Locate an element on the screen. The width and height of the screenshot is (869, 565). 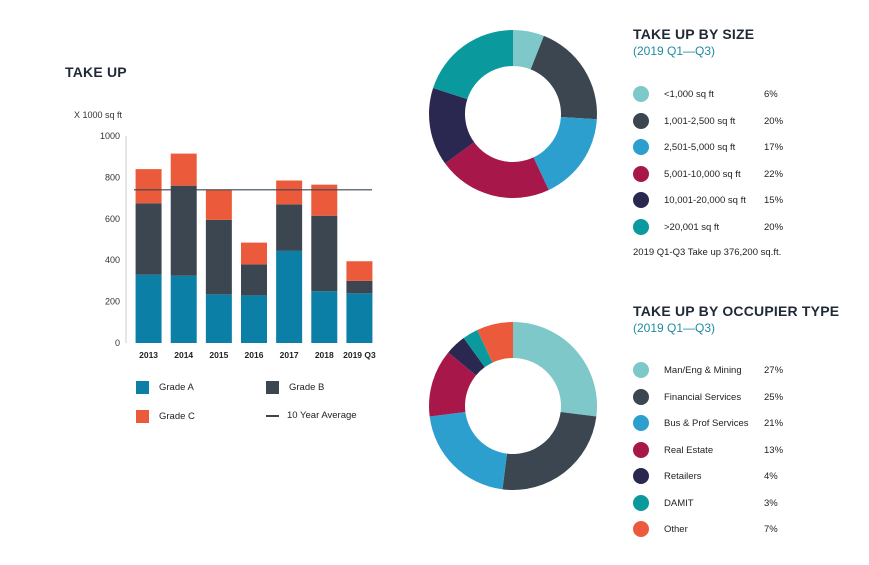
legend-item-grade-a: Grade A is located at coordinates (165, 387).